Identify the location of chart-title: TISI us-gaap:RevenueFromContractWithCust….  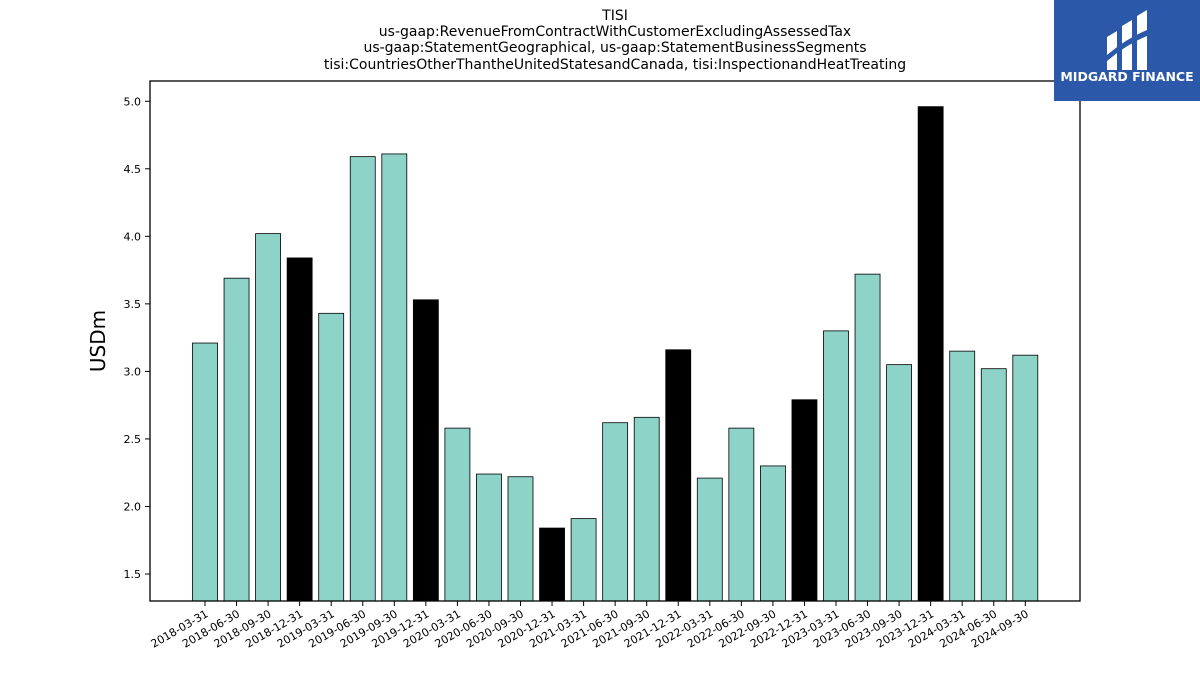
(615, 40).